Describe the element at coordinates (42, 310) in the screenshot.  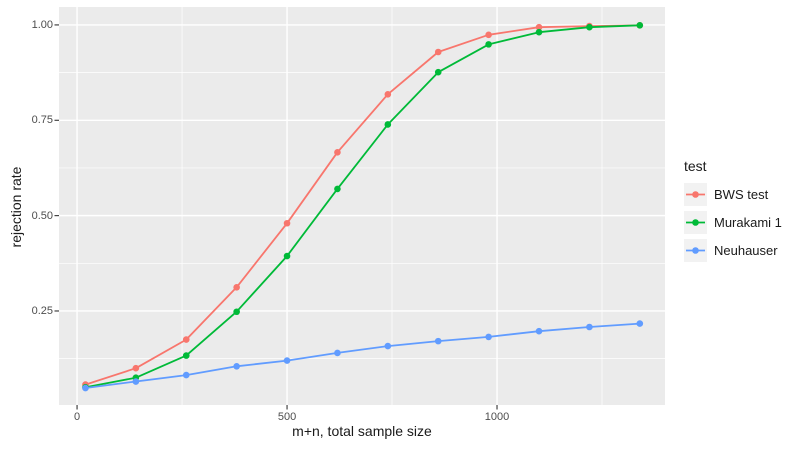
I see `y-tick-label: 0.25` at that location.